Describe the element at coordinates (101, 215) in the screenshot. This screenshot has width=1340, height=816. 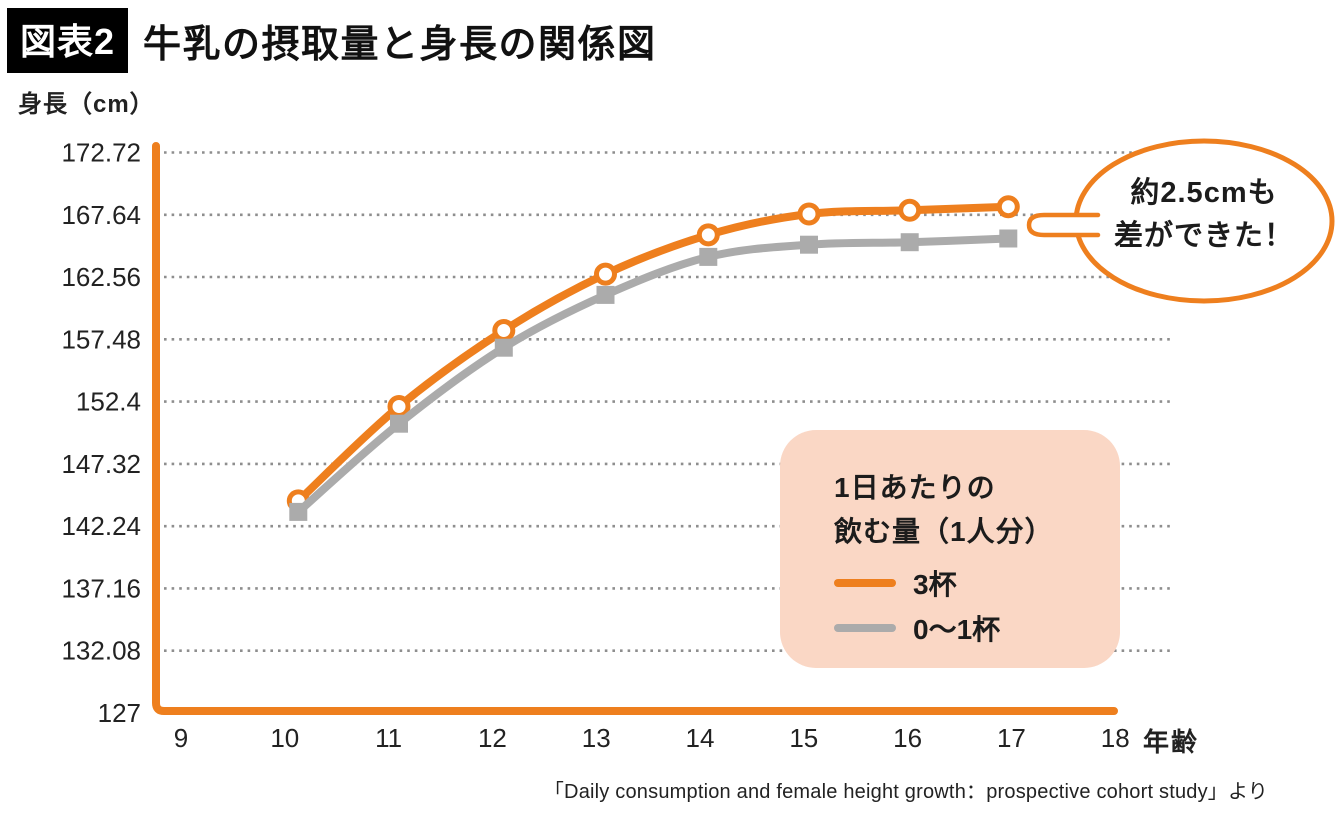
I see `y-tick-label: 167.64` at that location.